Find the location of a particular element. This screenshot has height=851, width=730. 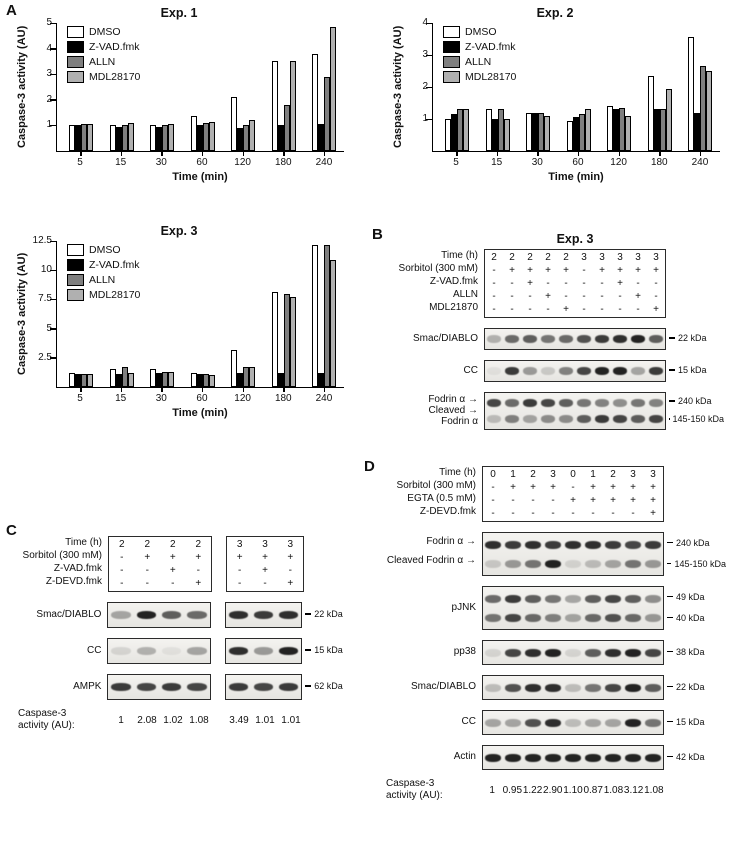

caspase-value: 1.08 is located at coordinates (654, 790).